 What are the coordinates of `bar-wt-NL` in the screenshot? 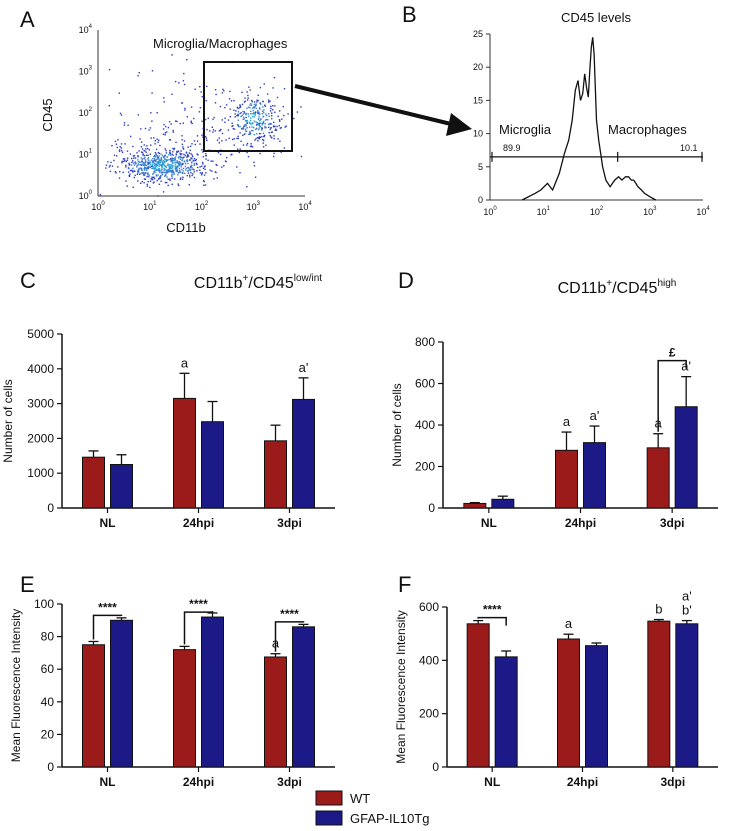 It's located at (475, 505).